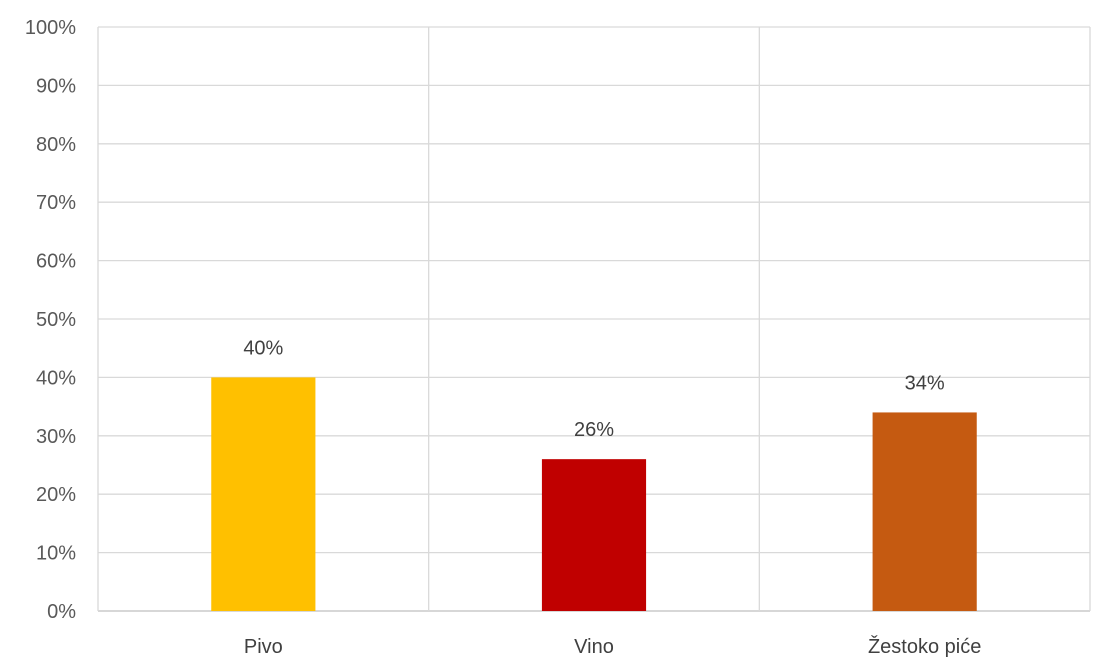 Image resolution: width=1094 pixels, height=662 pixels. What do you see at coordinates (56, 378) in the screenshot?
I see `y-tick-label: 40%` at bounding box center [56, 378].